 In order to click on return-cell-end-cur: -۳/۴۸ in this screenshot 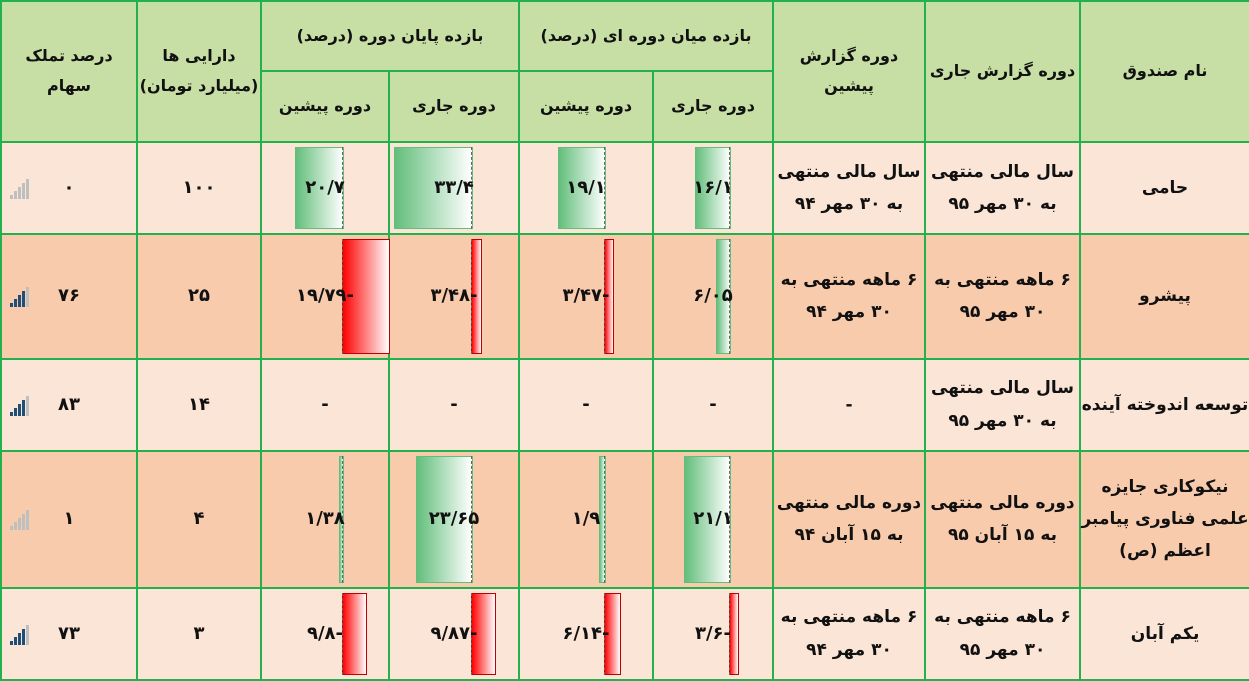, I will do `click(454, 296)`.